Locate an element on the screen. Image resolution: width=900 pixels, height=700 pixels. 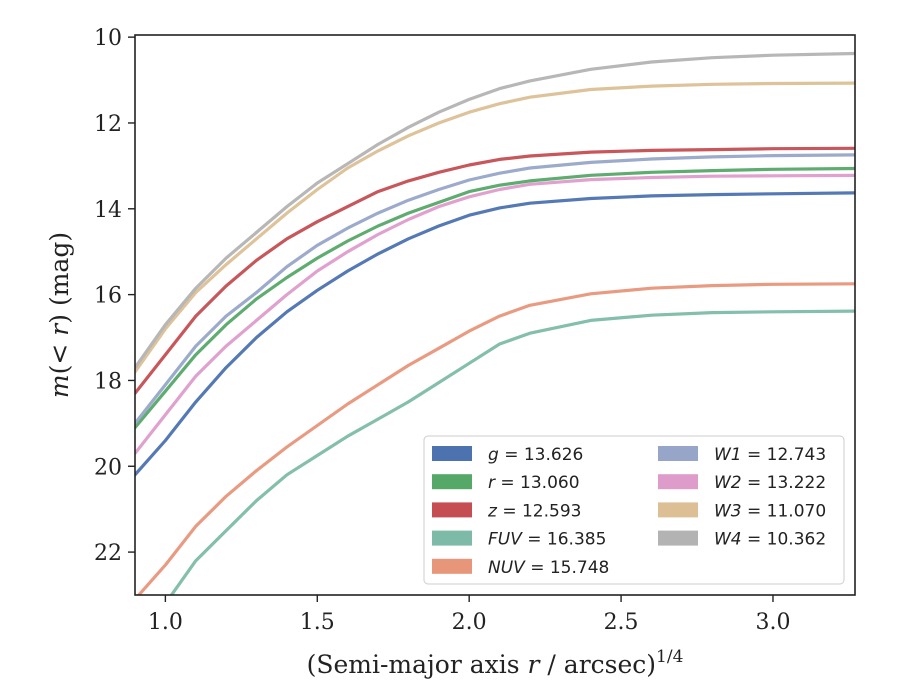
x-tick-label: 2.5 is located at coordinates (621, 622).